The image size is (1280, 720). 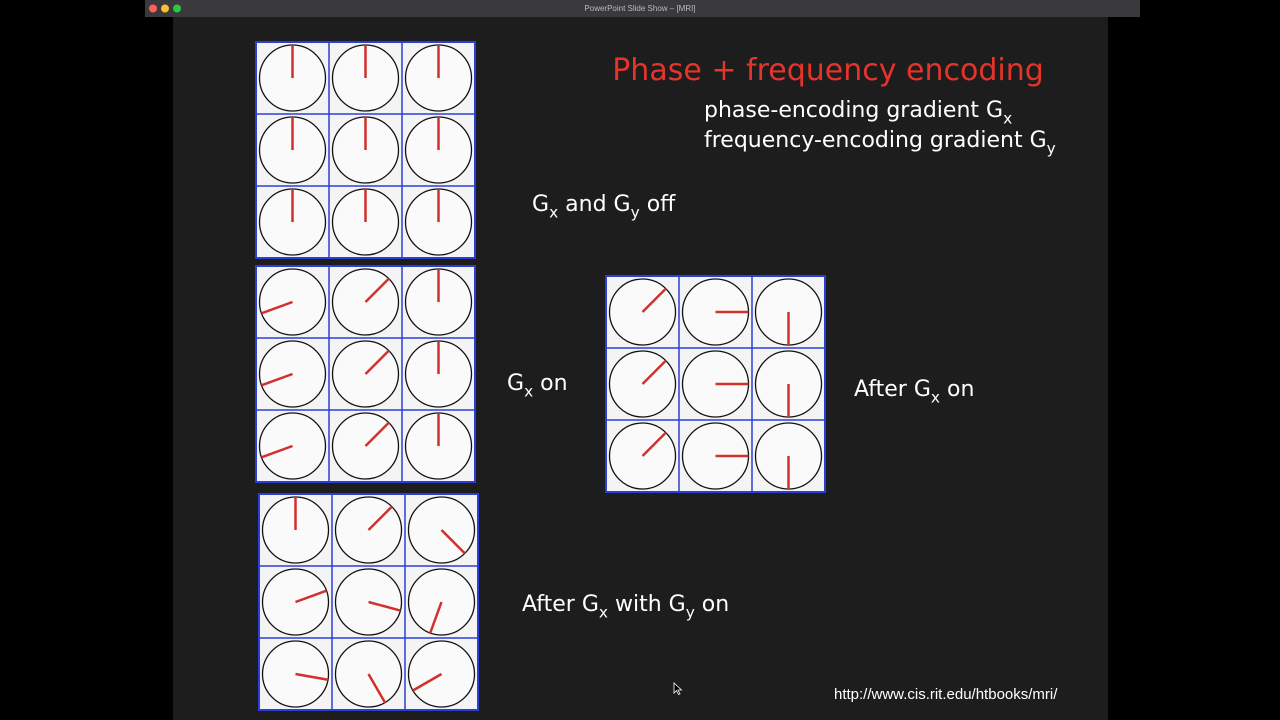 I want to click on source-url: http://www.cis.rit.edu/htbooks/mri/, so click(x=946, y=694).